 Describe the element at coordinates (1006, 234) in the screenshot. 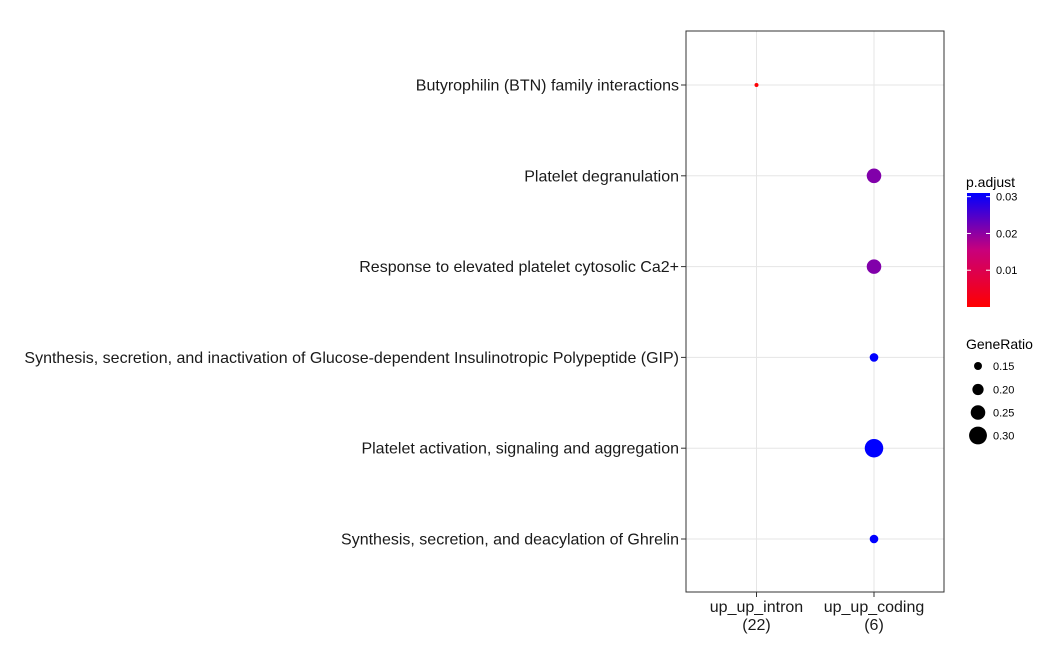

I see `color-legend-tick-label: 0.02` at that location.